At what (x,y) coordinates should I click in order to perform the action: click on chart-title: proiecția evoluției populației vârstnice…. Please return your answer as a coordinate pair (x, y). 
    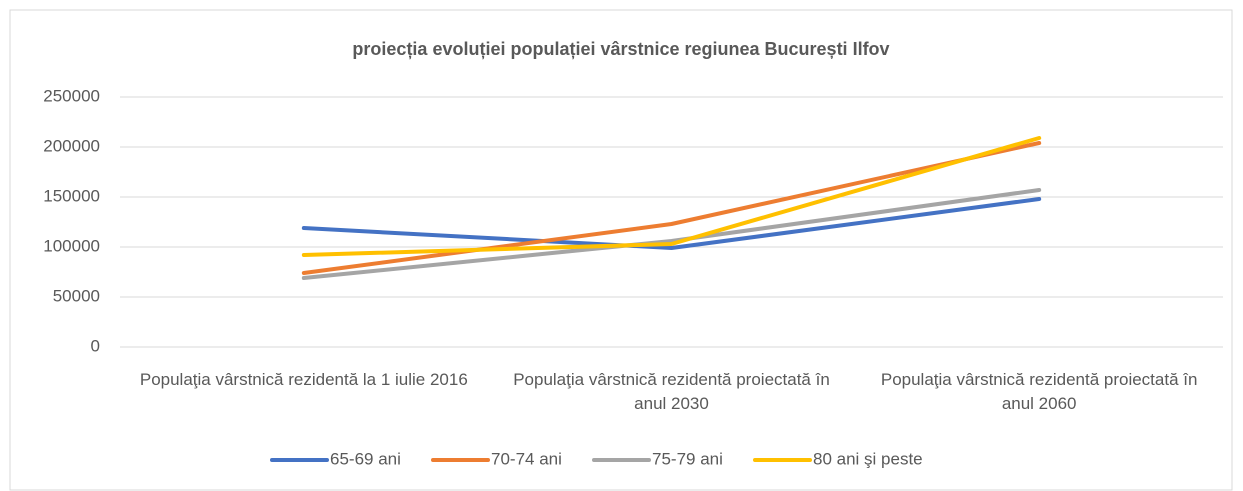
    Looking at the image, I should click on (620, 49).